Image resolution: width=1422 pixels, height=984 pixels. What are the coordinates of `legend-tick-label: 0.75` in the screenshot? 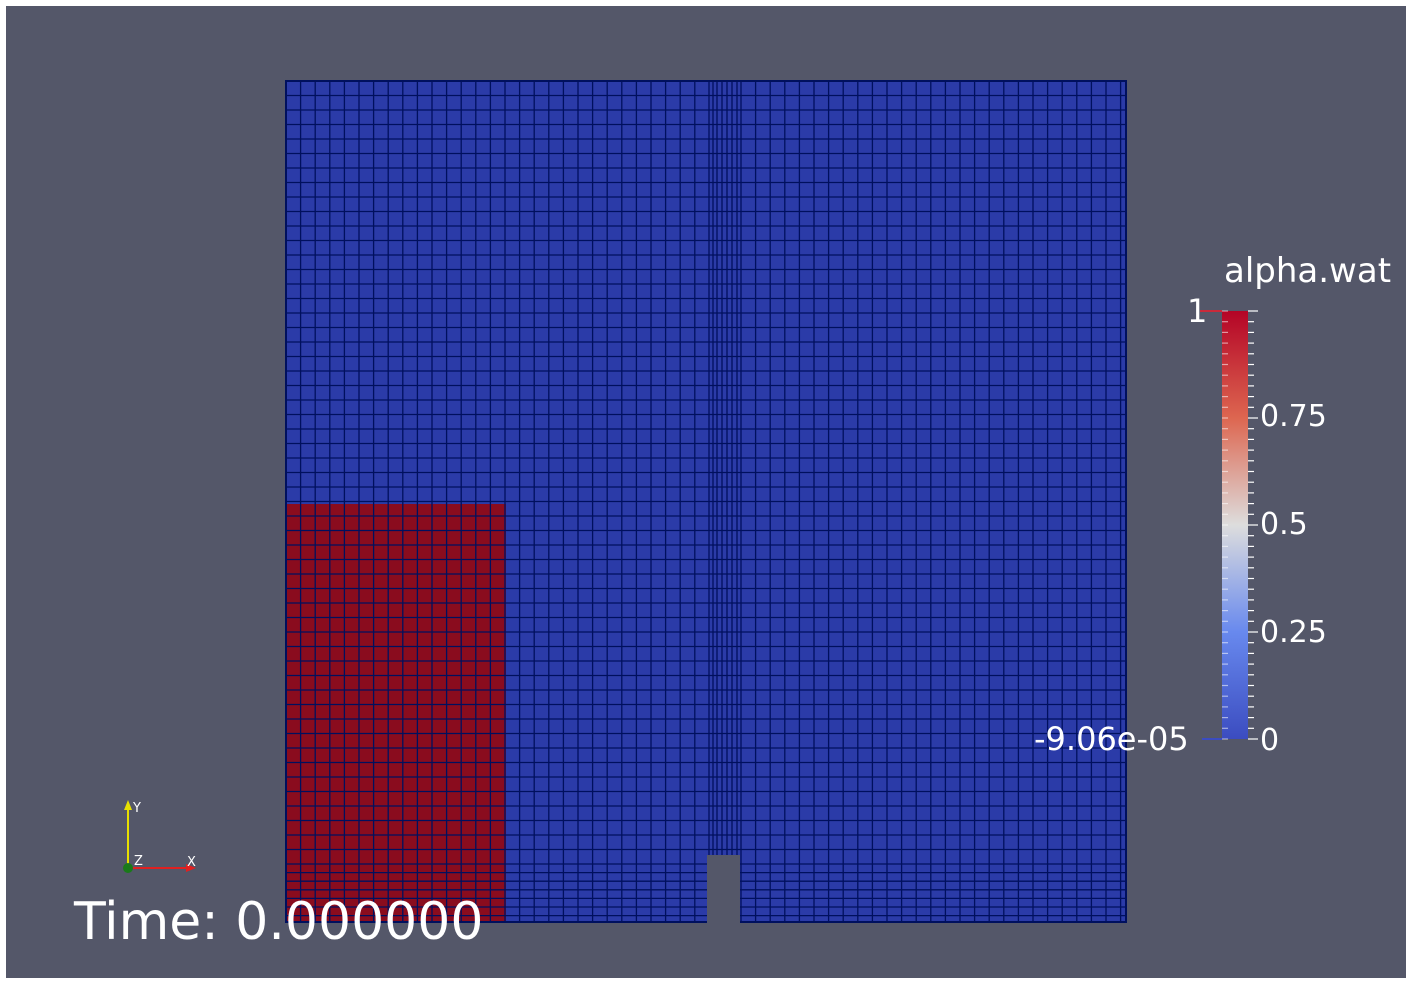 It's located at (1293, 416).